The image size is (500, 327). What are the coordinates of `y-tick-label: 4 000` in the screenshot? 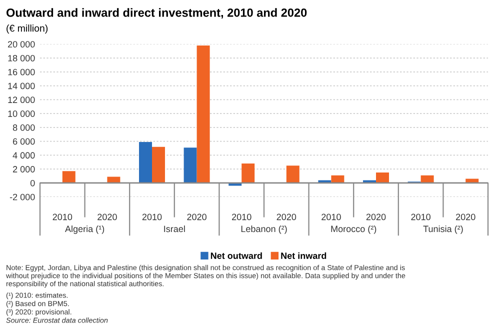 It's located at (23, 155).